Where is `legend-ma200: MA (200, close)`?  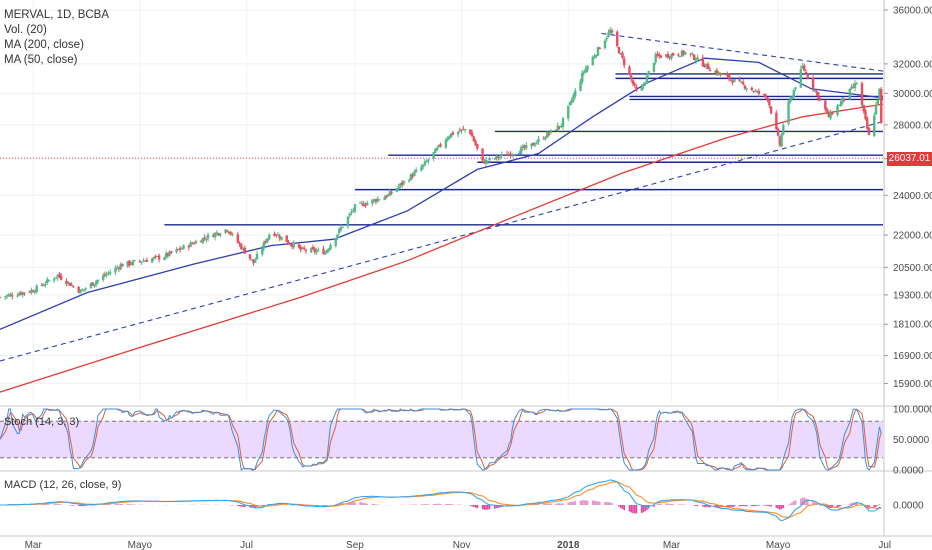 legend-ma200: MA (200, close) is located at coordinates (44, 45).